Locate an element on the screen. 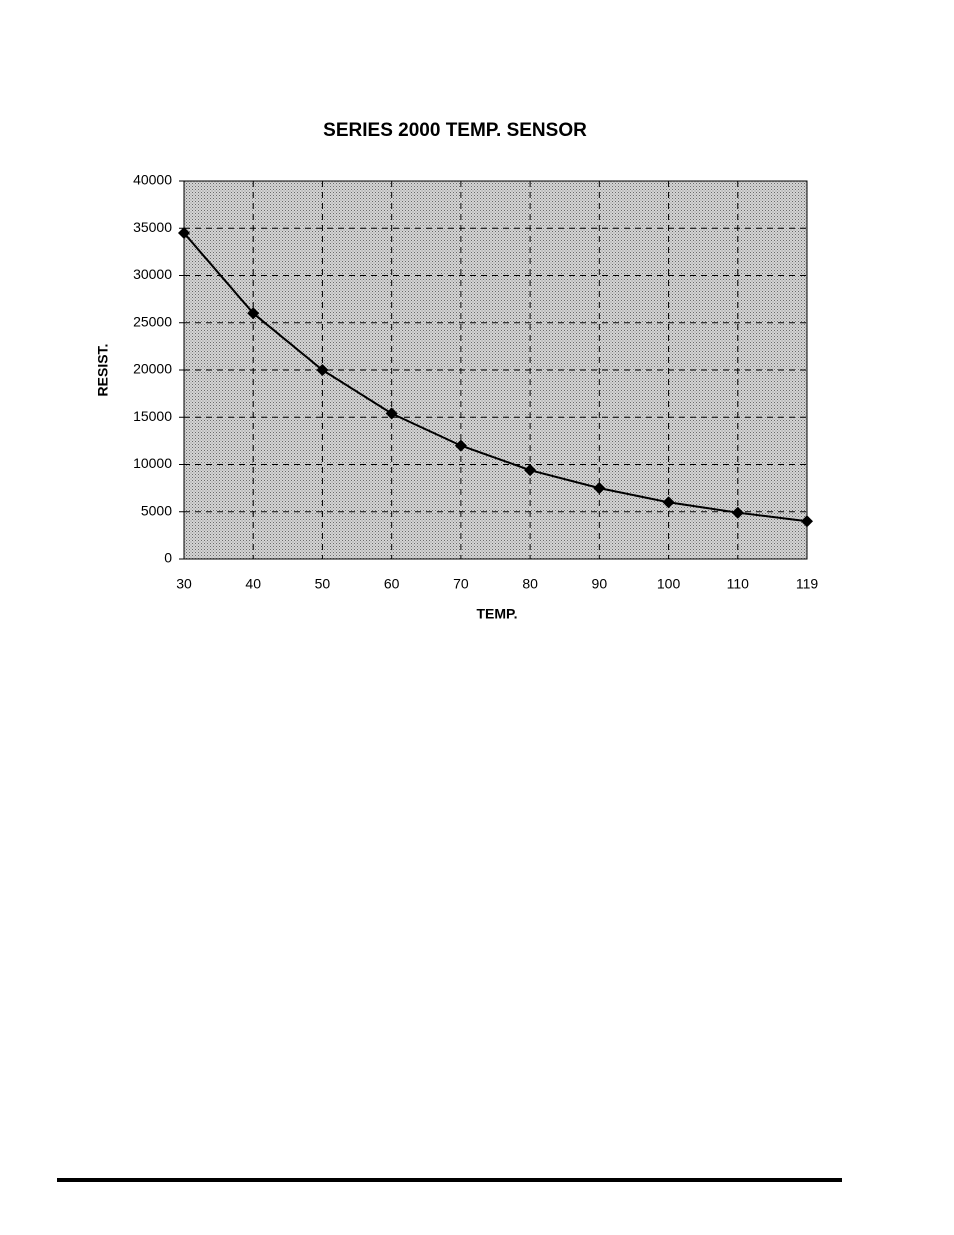  chart-title: SERIES 2000 TEMP. SENSOR is located at coordinates (455, 130).